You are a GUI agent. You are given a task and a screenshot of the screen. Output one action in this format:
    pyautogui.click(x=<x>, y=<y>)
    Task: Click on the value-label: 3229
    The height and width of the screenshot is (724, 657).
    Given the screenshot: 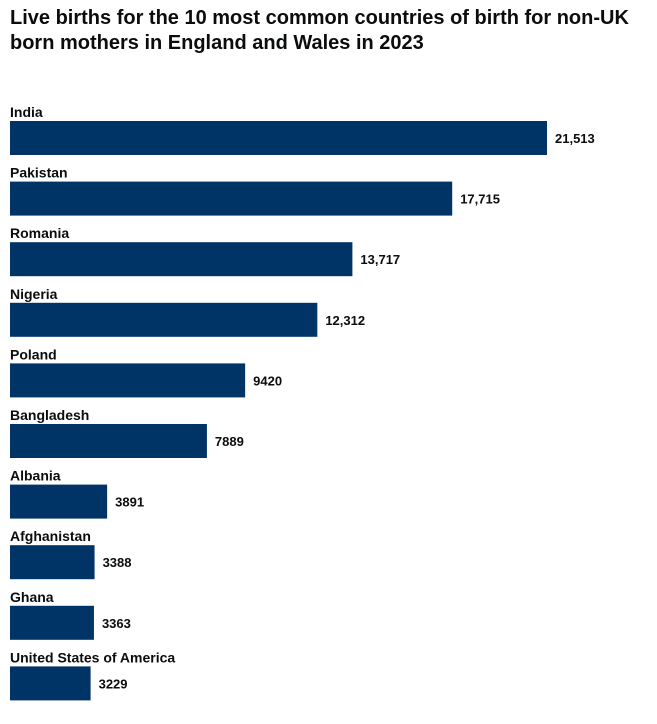 What is the action you would take?
    pyautogui.click(x=113, y=683)
    